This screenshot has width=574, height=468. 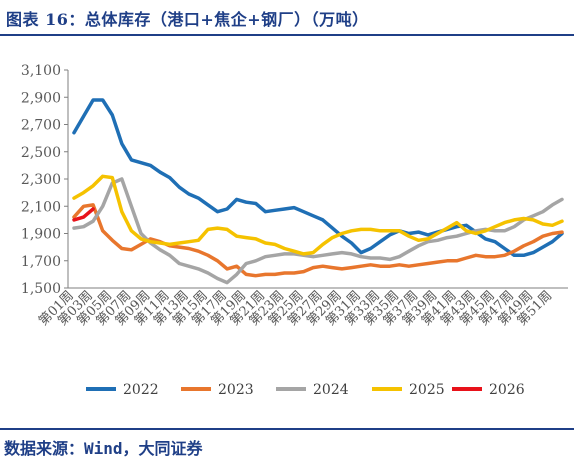 What do you see at coordinates (427, 390) in the screenshot?
I see `legend-label: 2025` at bounding box center [427, 390].